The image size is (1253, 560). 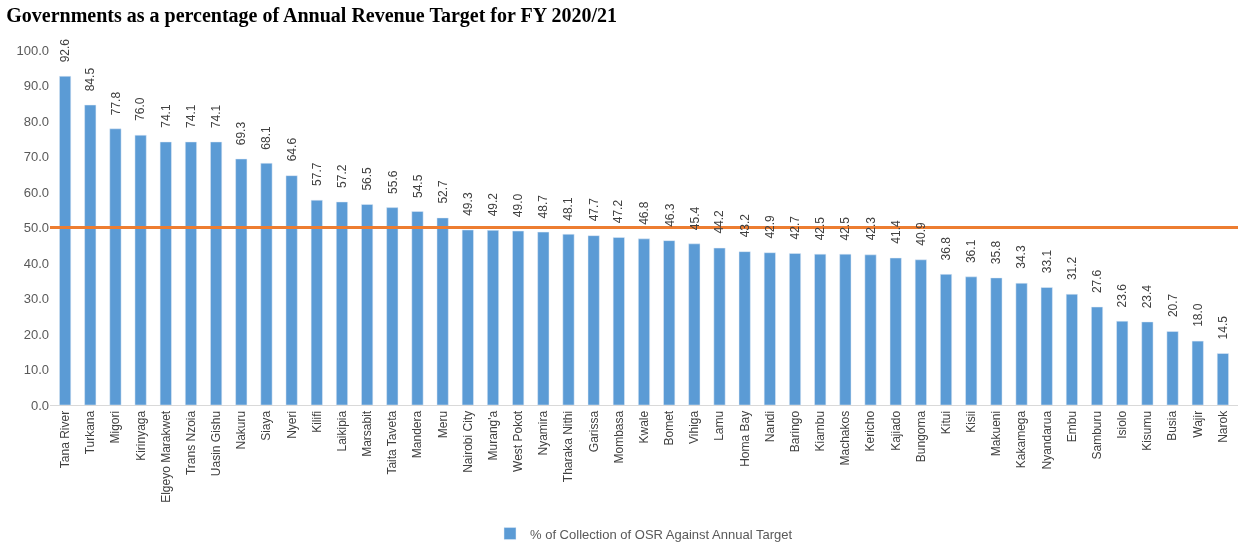 I want to click on y-tick-label: 80.0, so click(x=36, y=121).